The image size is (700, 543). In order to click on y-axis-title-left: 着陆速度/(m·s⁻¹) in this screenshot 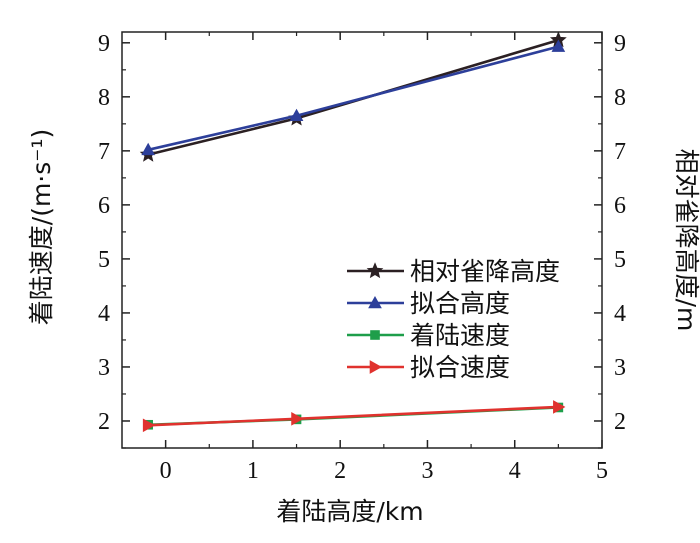, I will do `click(41, 227)`.